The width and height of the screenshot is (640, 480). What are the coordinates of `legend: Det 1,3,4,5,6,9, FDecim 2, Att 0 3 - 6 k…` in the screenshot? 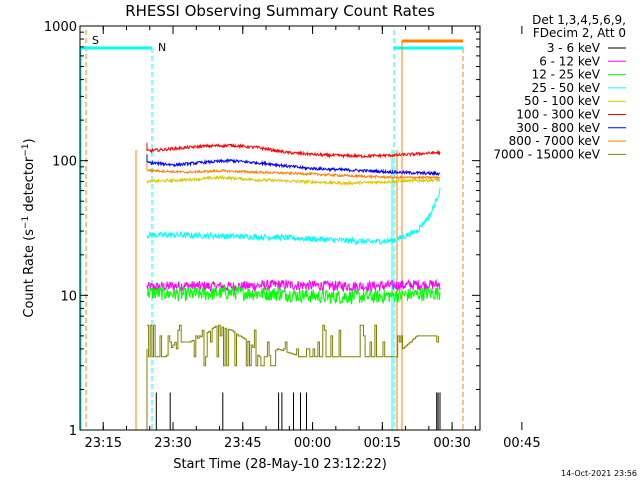 It's located at (559, 87).